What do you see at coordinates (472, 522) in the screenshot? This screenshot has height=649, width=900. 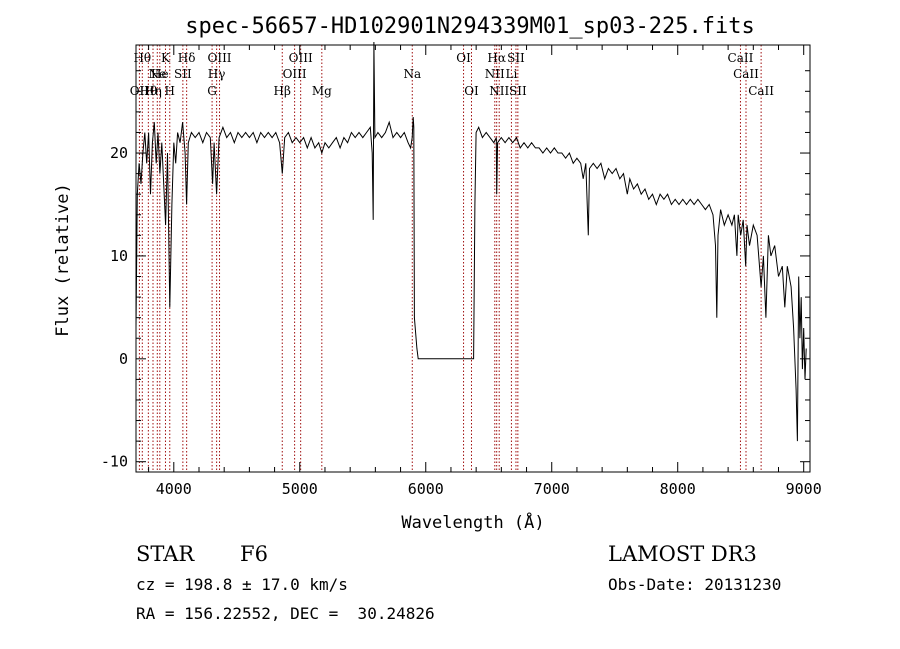 I see `x-axis-label: Wavelength (Å)` at bounding box center [472, 522].